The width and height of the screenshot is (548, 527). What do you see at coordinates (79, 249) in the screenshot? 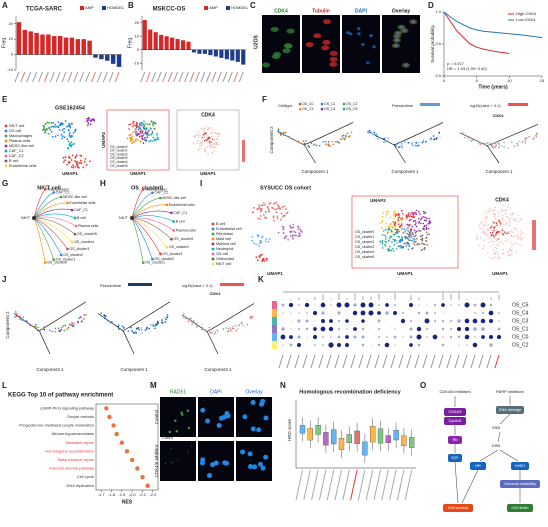
I see `node-label: OS_cluster3` at bounding box center [79, 249].